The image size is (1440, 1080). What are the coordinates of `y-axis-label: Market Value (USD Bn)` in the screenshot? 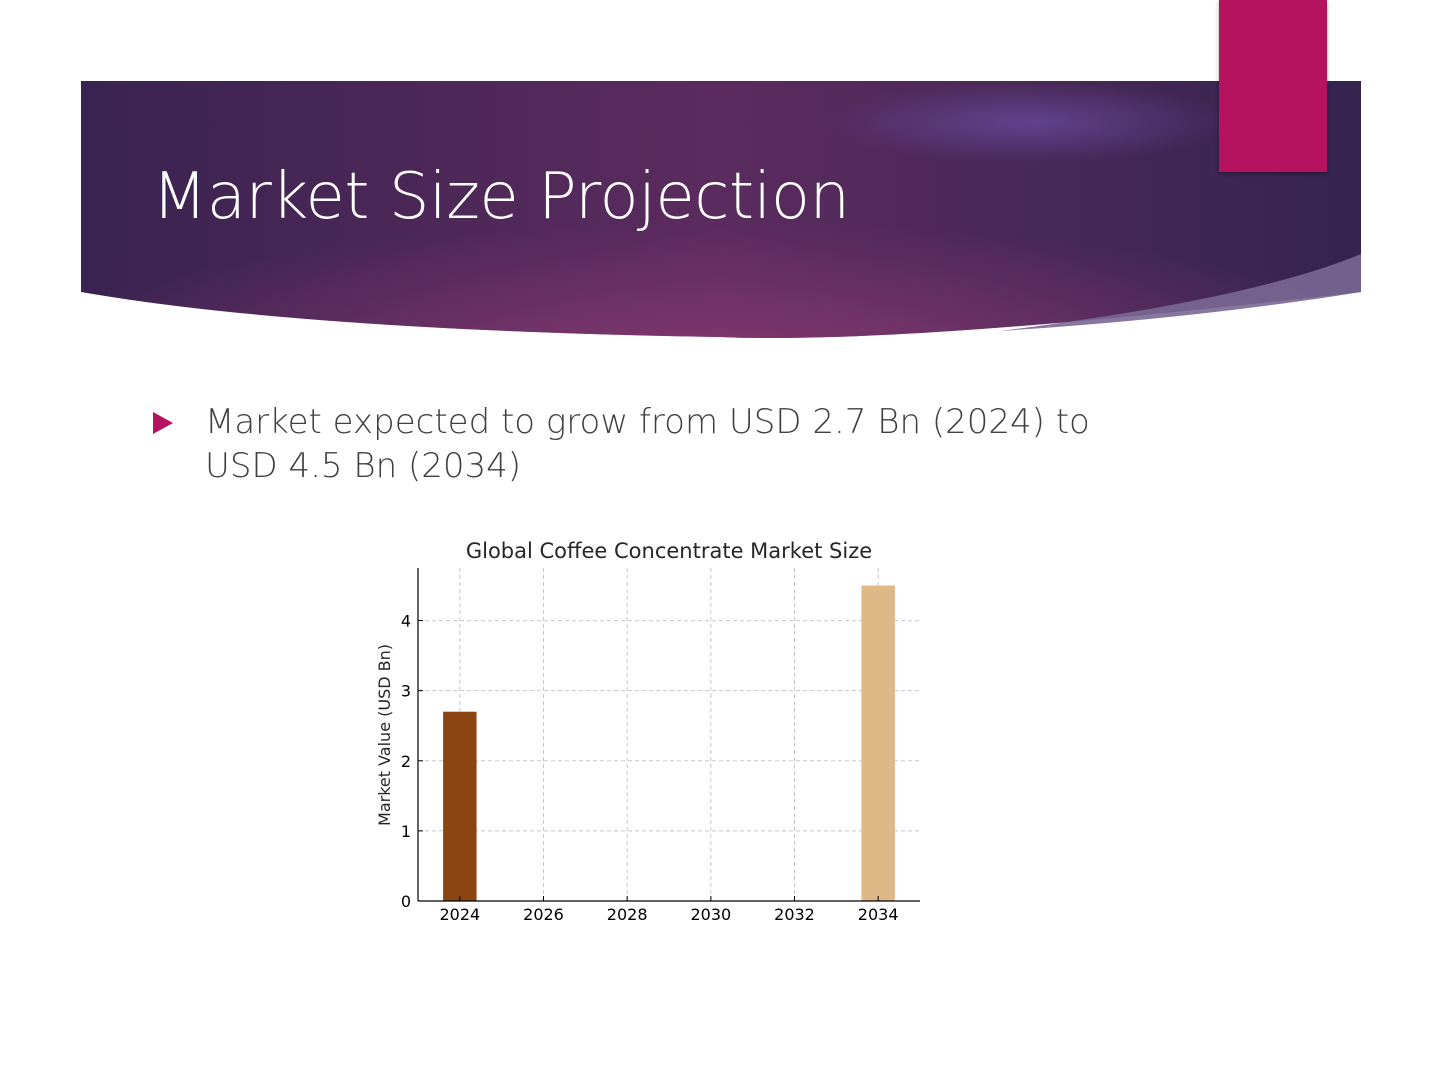 It's located at (384, 735).